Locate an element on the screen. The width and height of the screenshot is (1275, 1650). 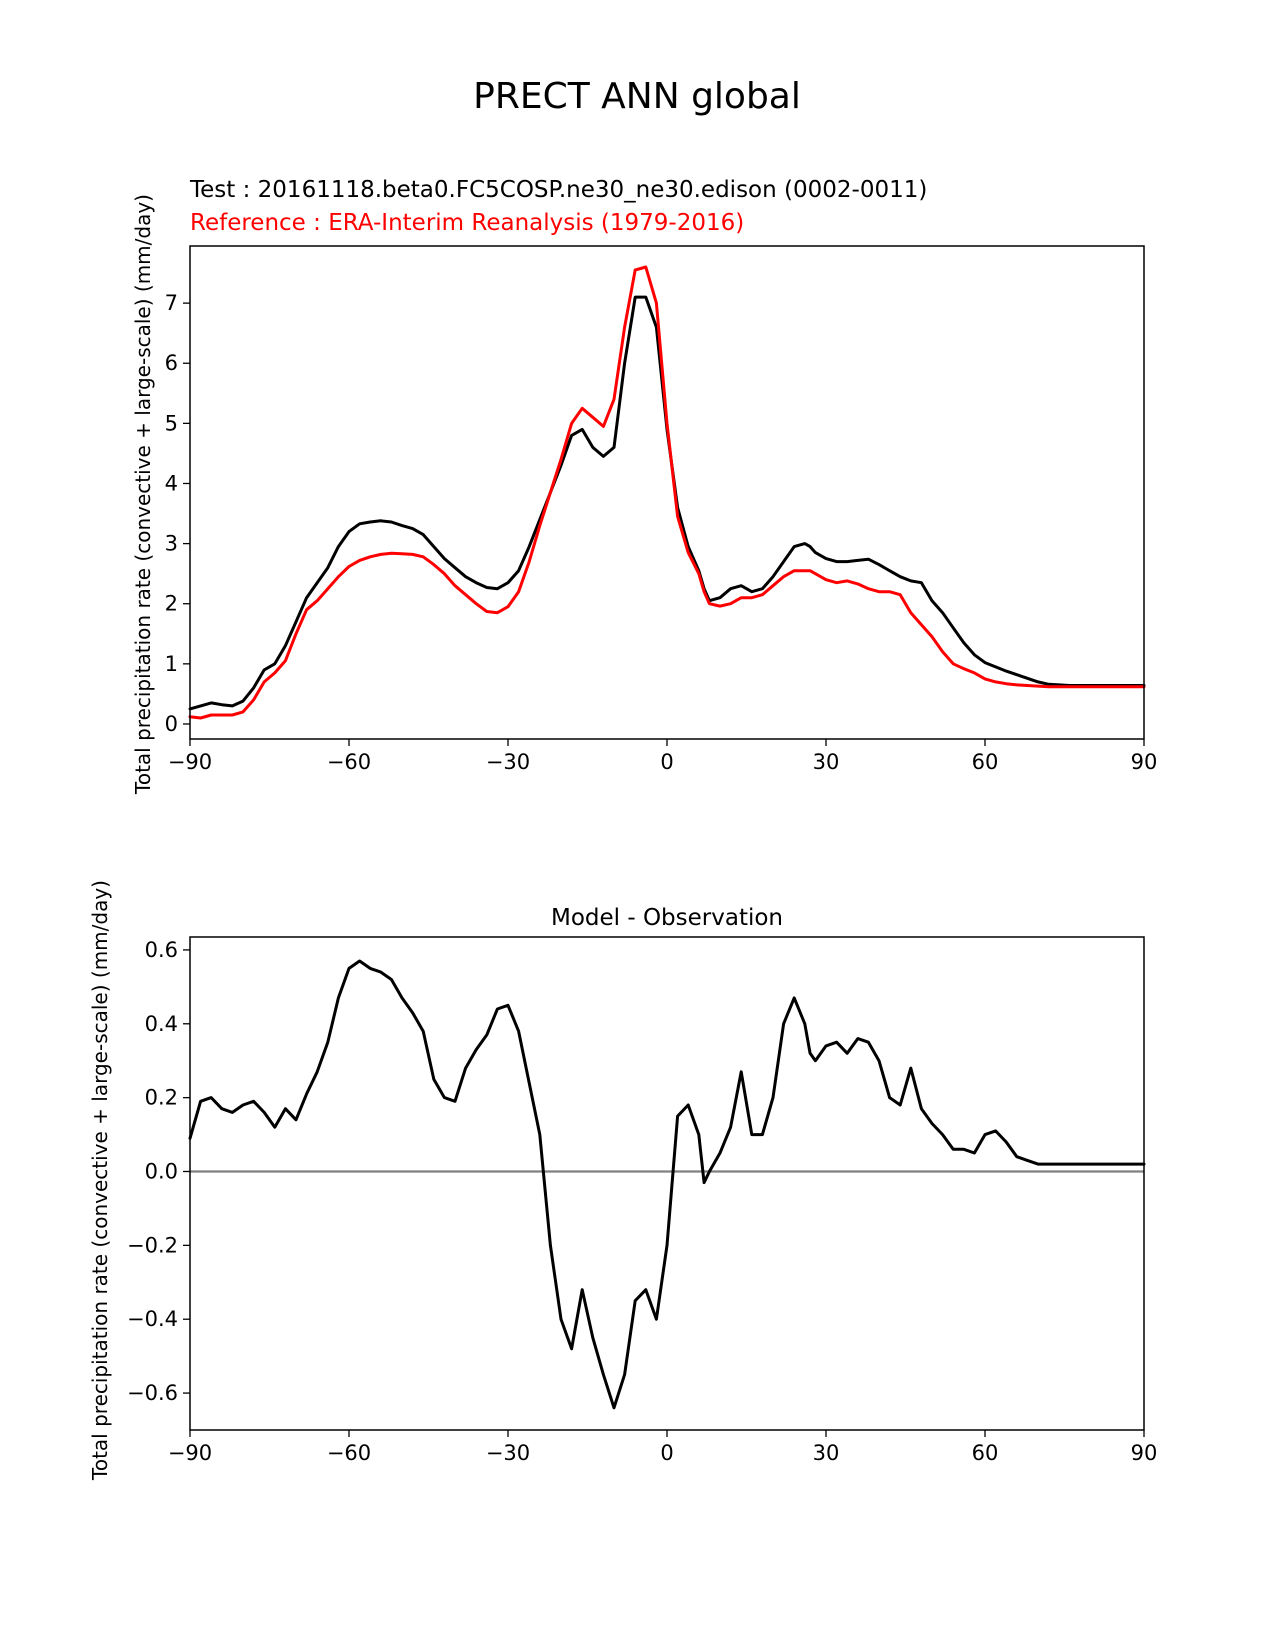
top-x-tick-label: −30 is located at coordinates (508, 762).